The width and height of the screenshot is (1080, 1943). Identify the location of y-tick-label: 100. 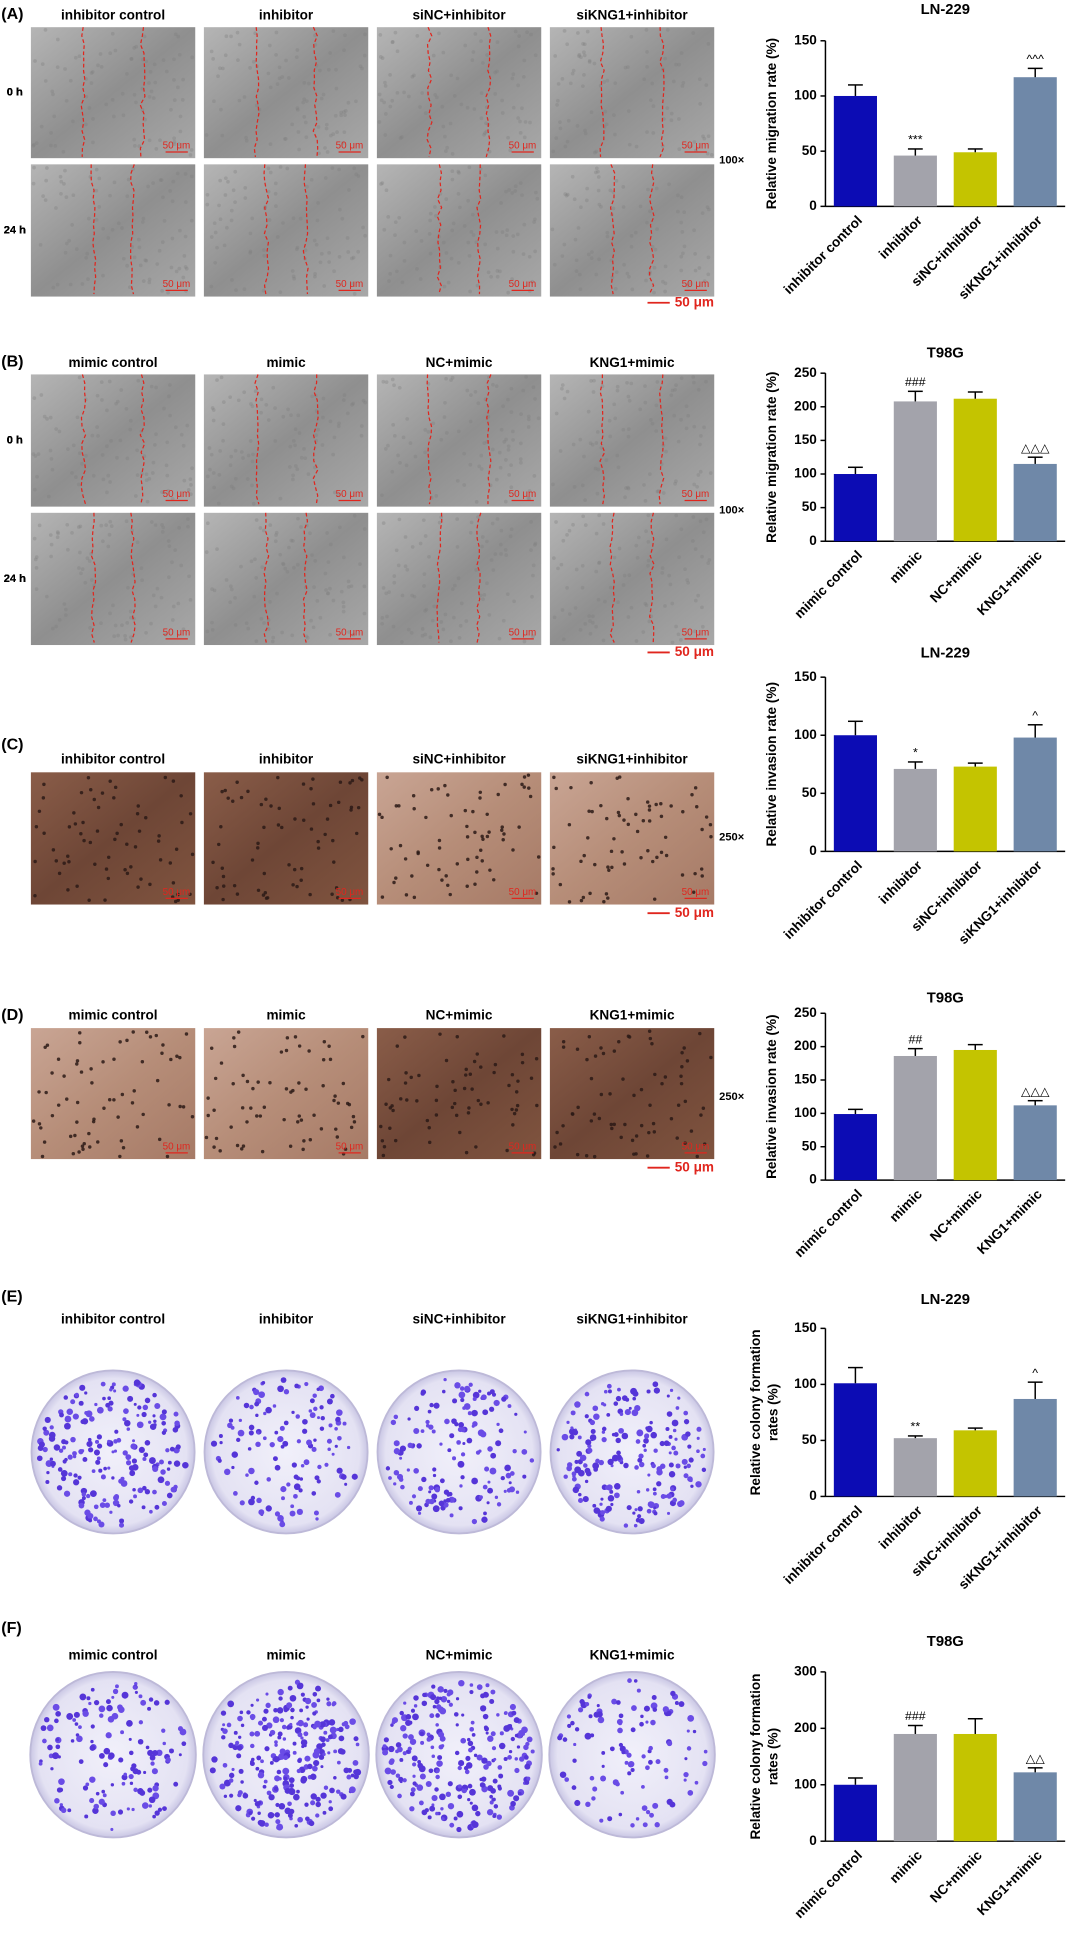
(805, 1112).